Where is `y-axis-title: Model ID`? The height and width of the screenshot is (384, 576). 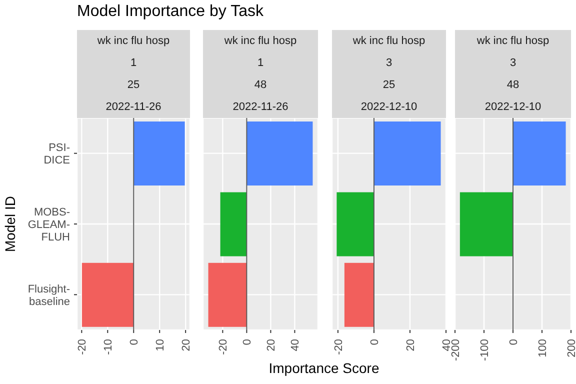
y-axis-title: Model ID is located at coordinates (10, 224).